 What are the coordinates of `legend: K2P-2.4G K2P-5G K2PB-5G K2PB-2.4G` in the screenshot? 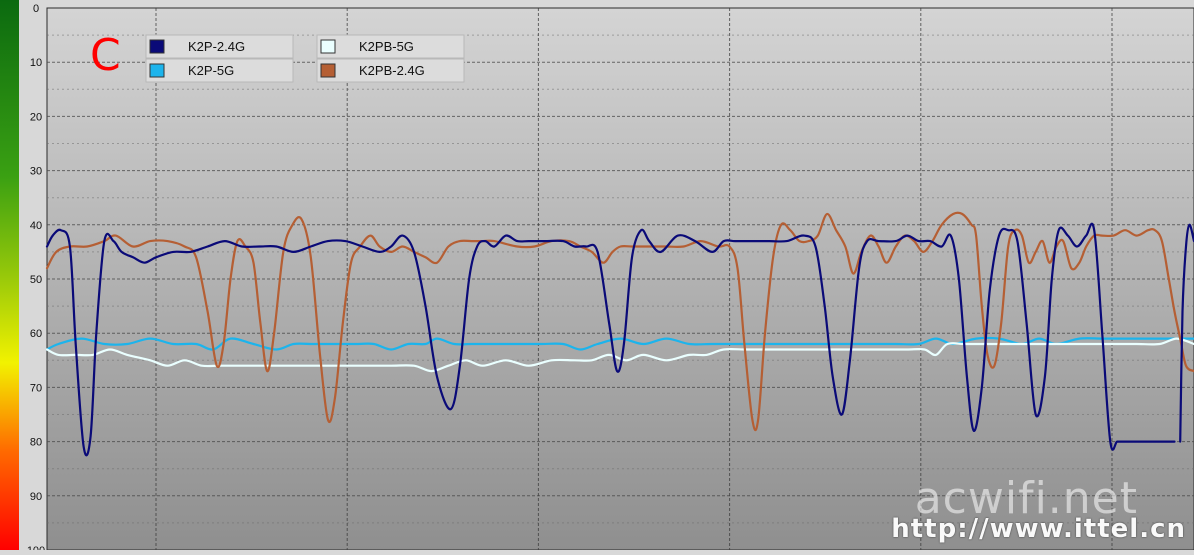 It's located at (305, 58).